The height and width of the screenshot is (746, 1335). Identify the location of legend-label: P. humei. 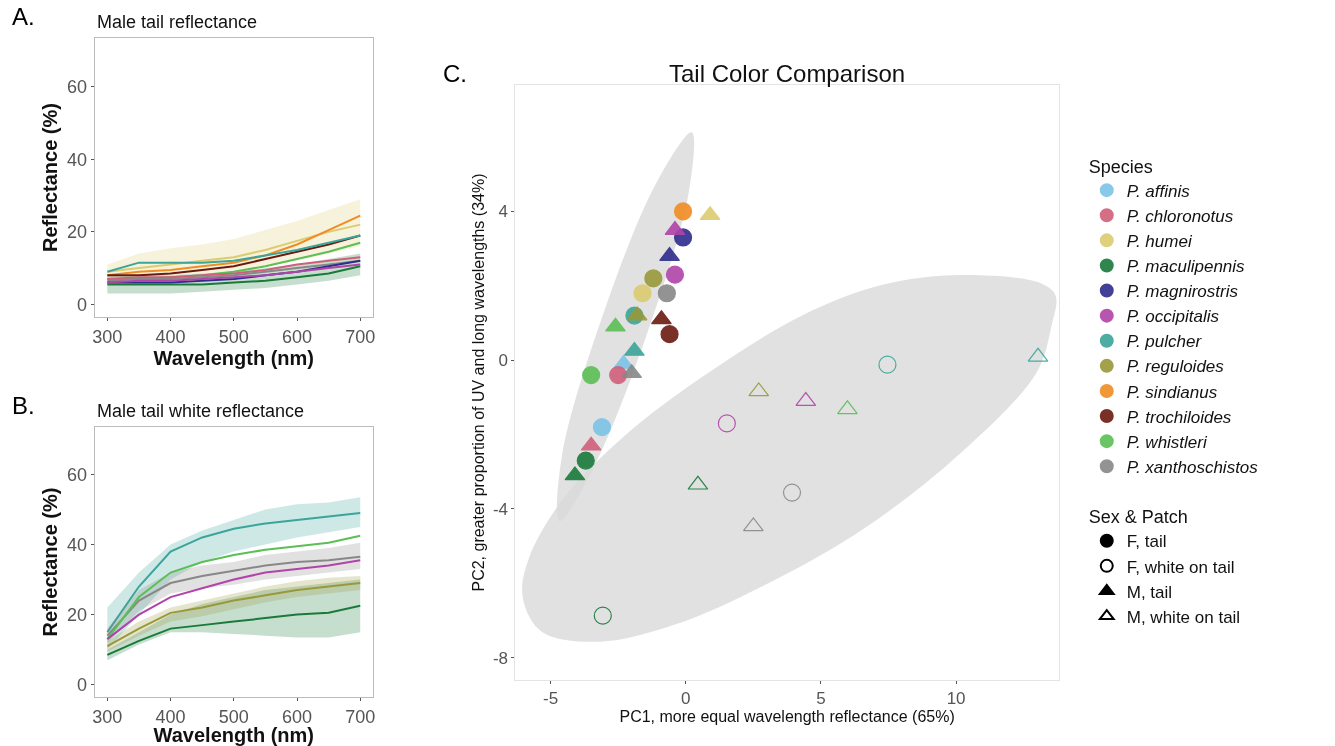
(1159, 241).